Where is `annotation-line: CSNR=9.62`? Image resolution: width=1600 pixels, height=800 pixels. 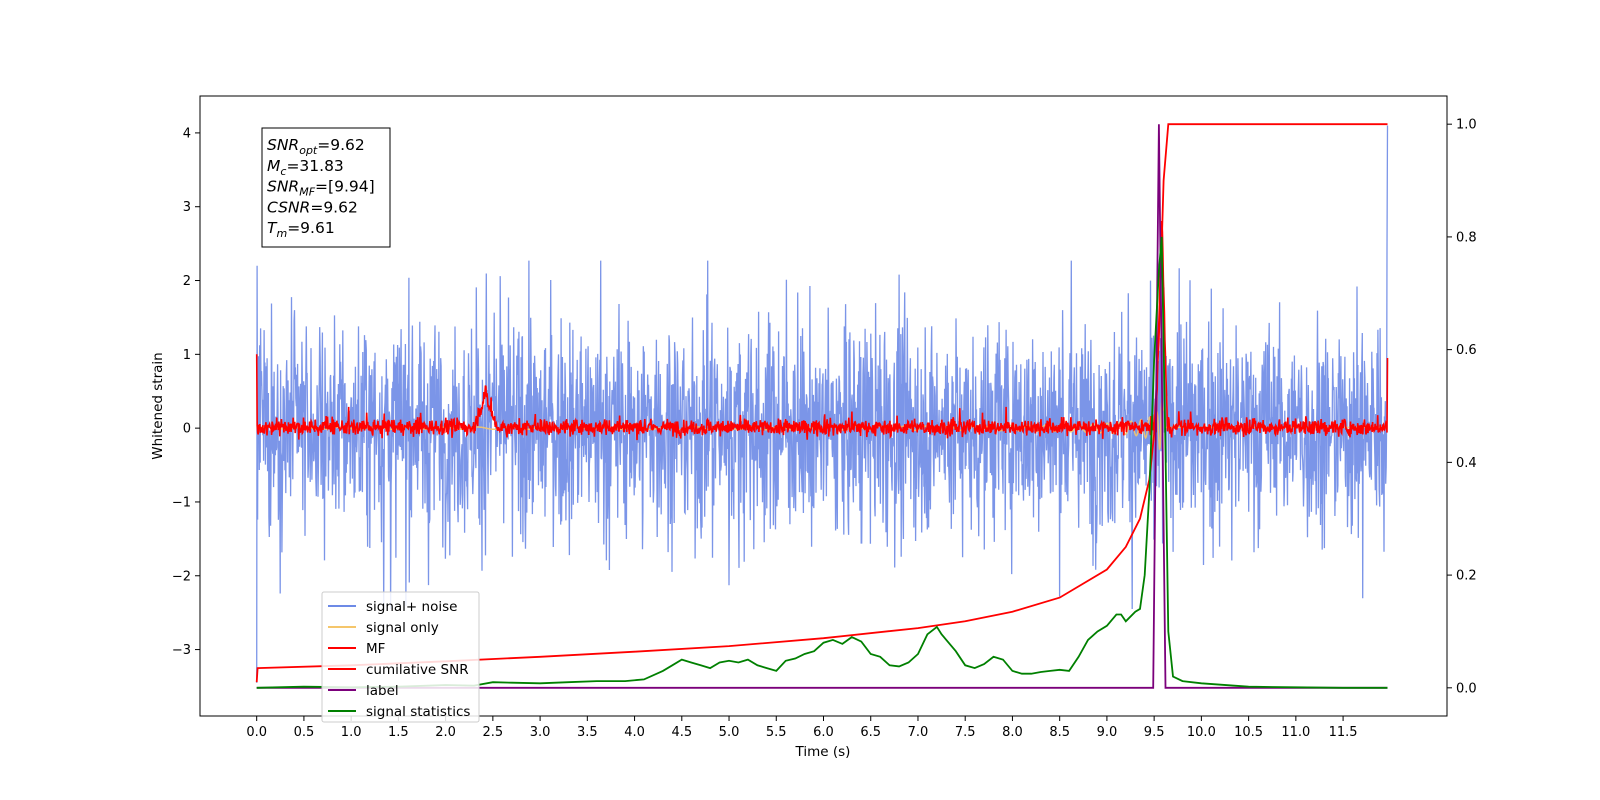
annotation-line: CSNR=9.62 is located at coordinates (312, 207).